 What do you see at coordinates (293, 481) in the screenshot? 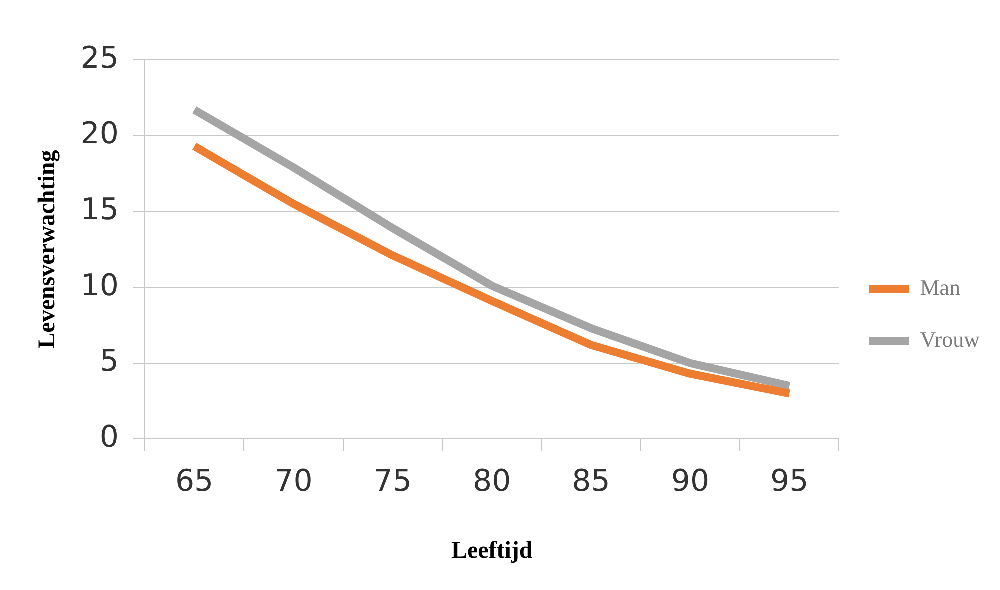
I see `x-tick-label: 70` at bounding box center [293, 481].